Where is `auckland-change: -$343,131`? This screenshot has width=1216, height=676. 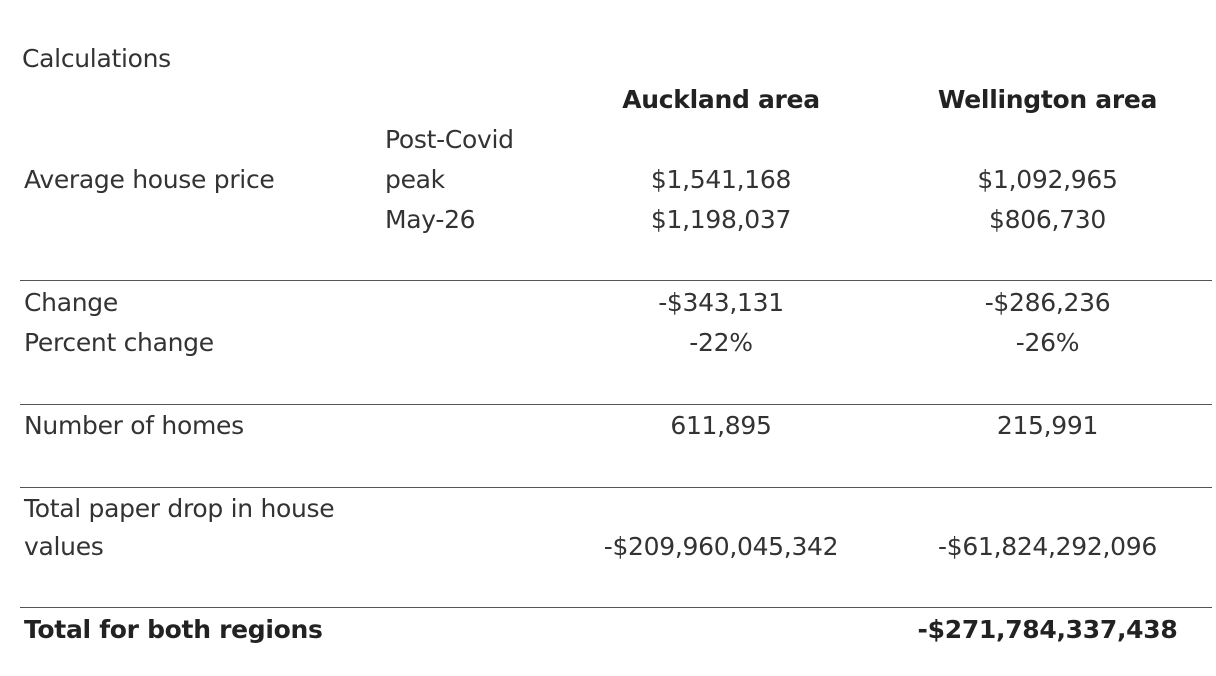
auckland-change: -$343,131 is located at coordinates (721, 302).